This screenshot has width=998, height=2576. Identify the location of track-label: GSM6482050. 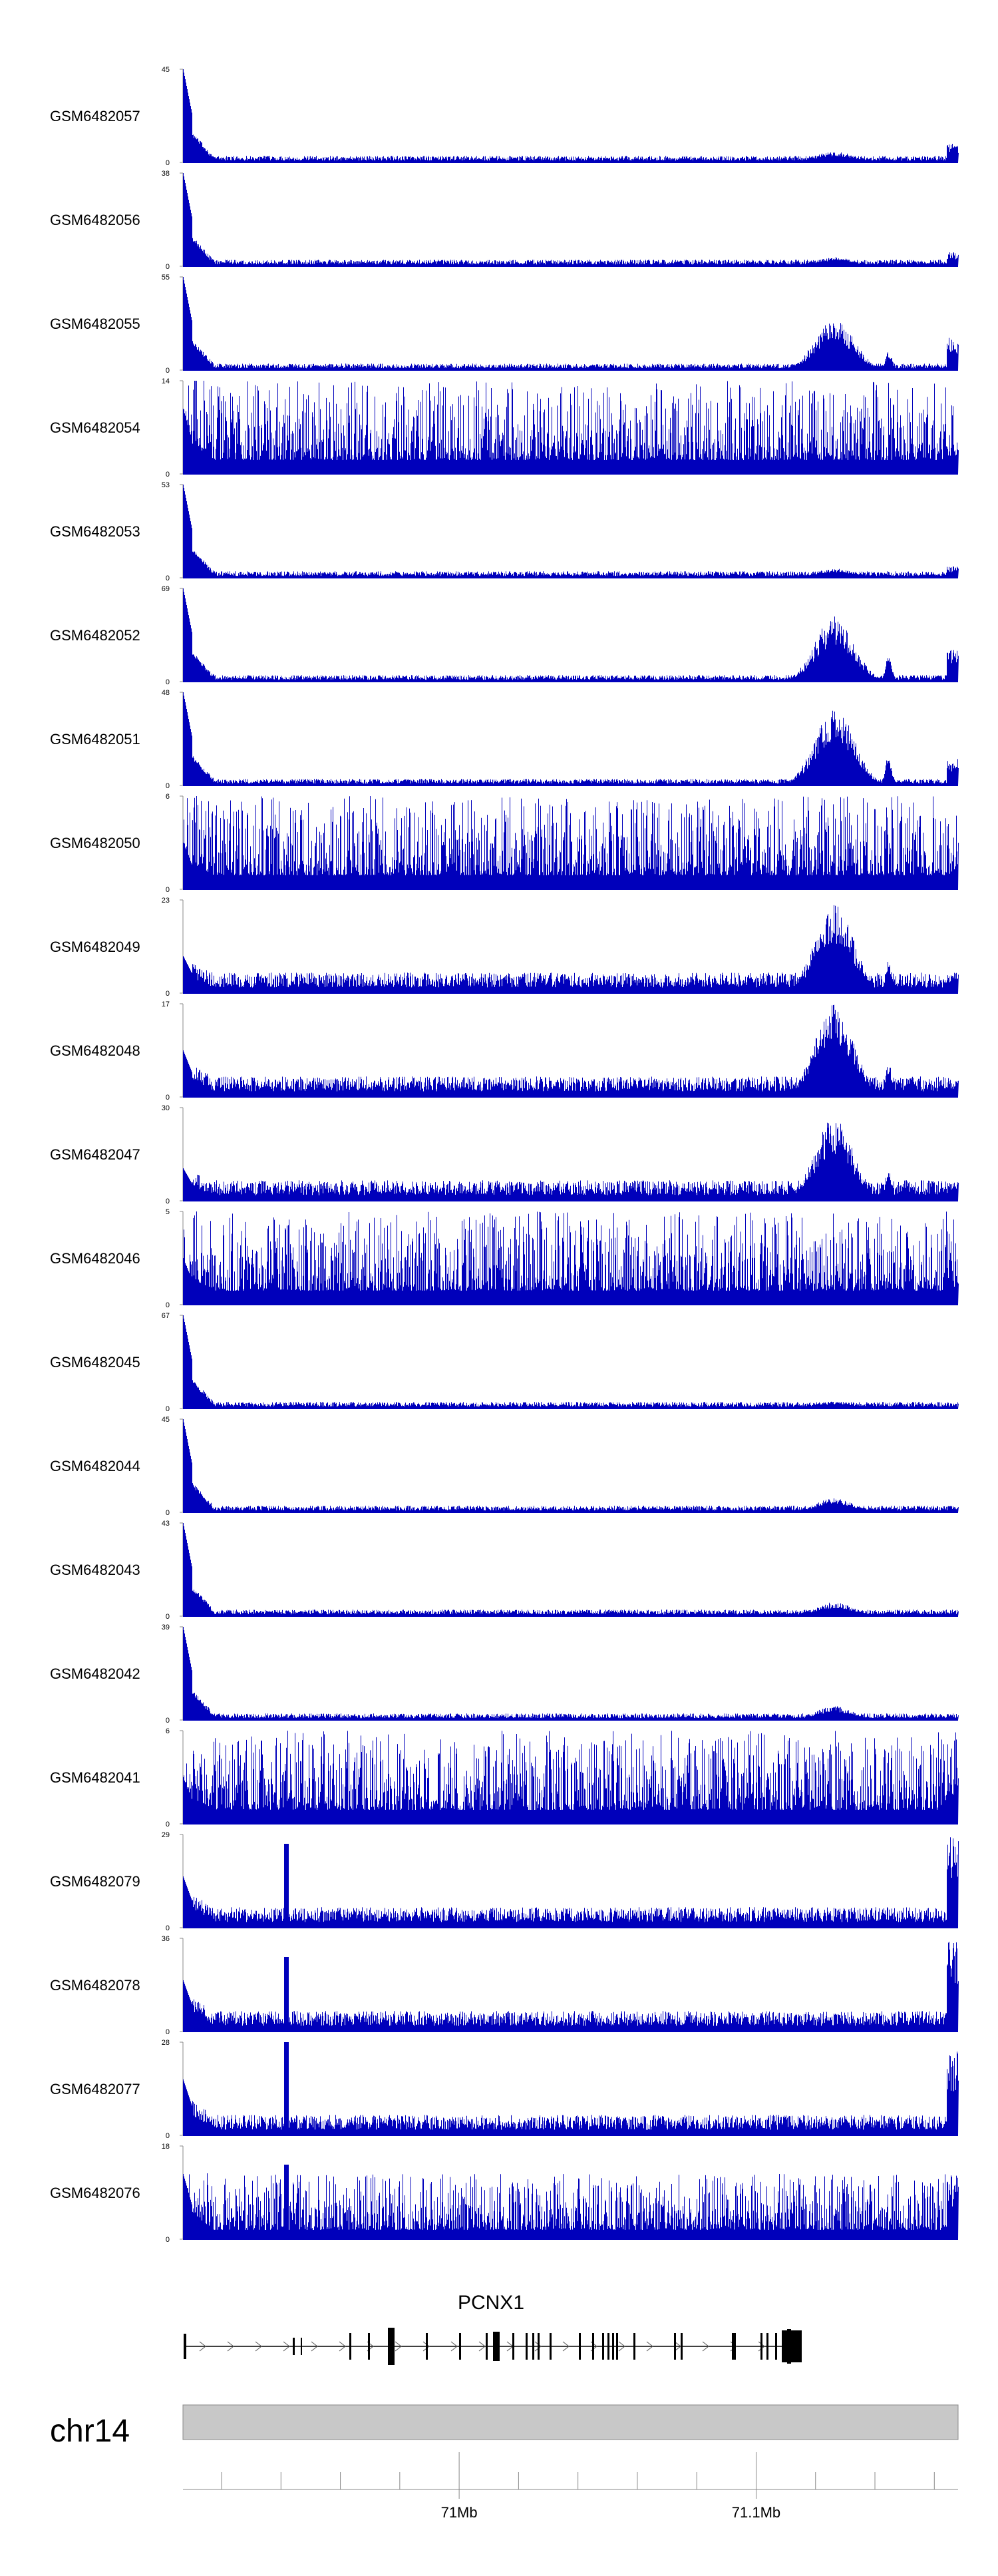
(95, 843).